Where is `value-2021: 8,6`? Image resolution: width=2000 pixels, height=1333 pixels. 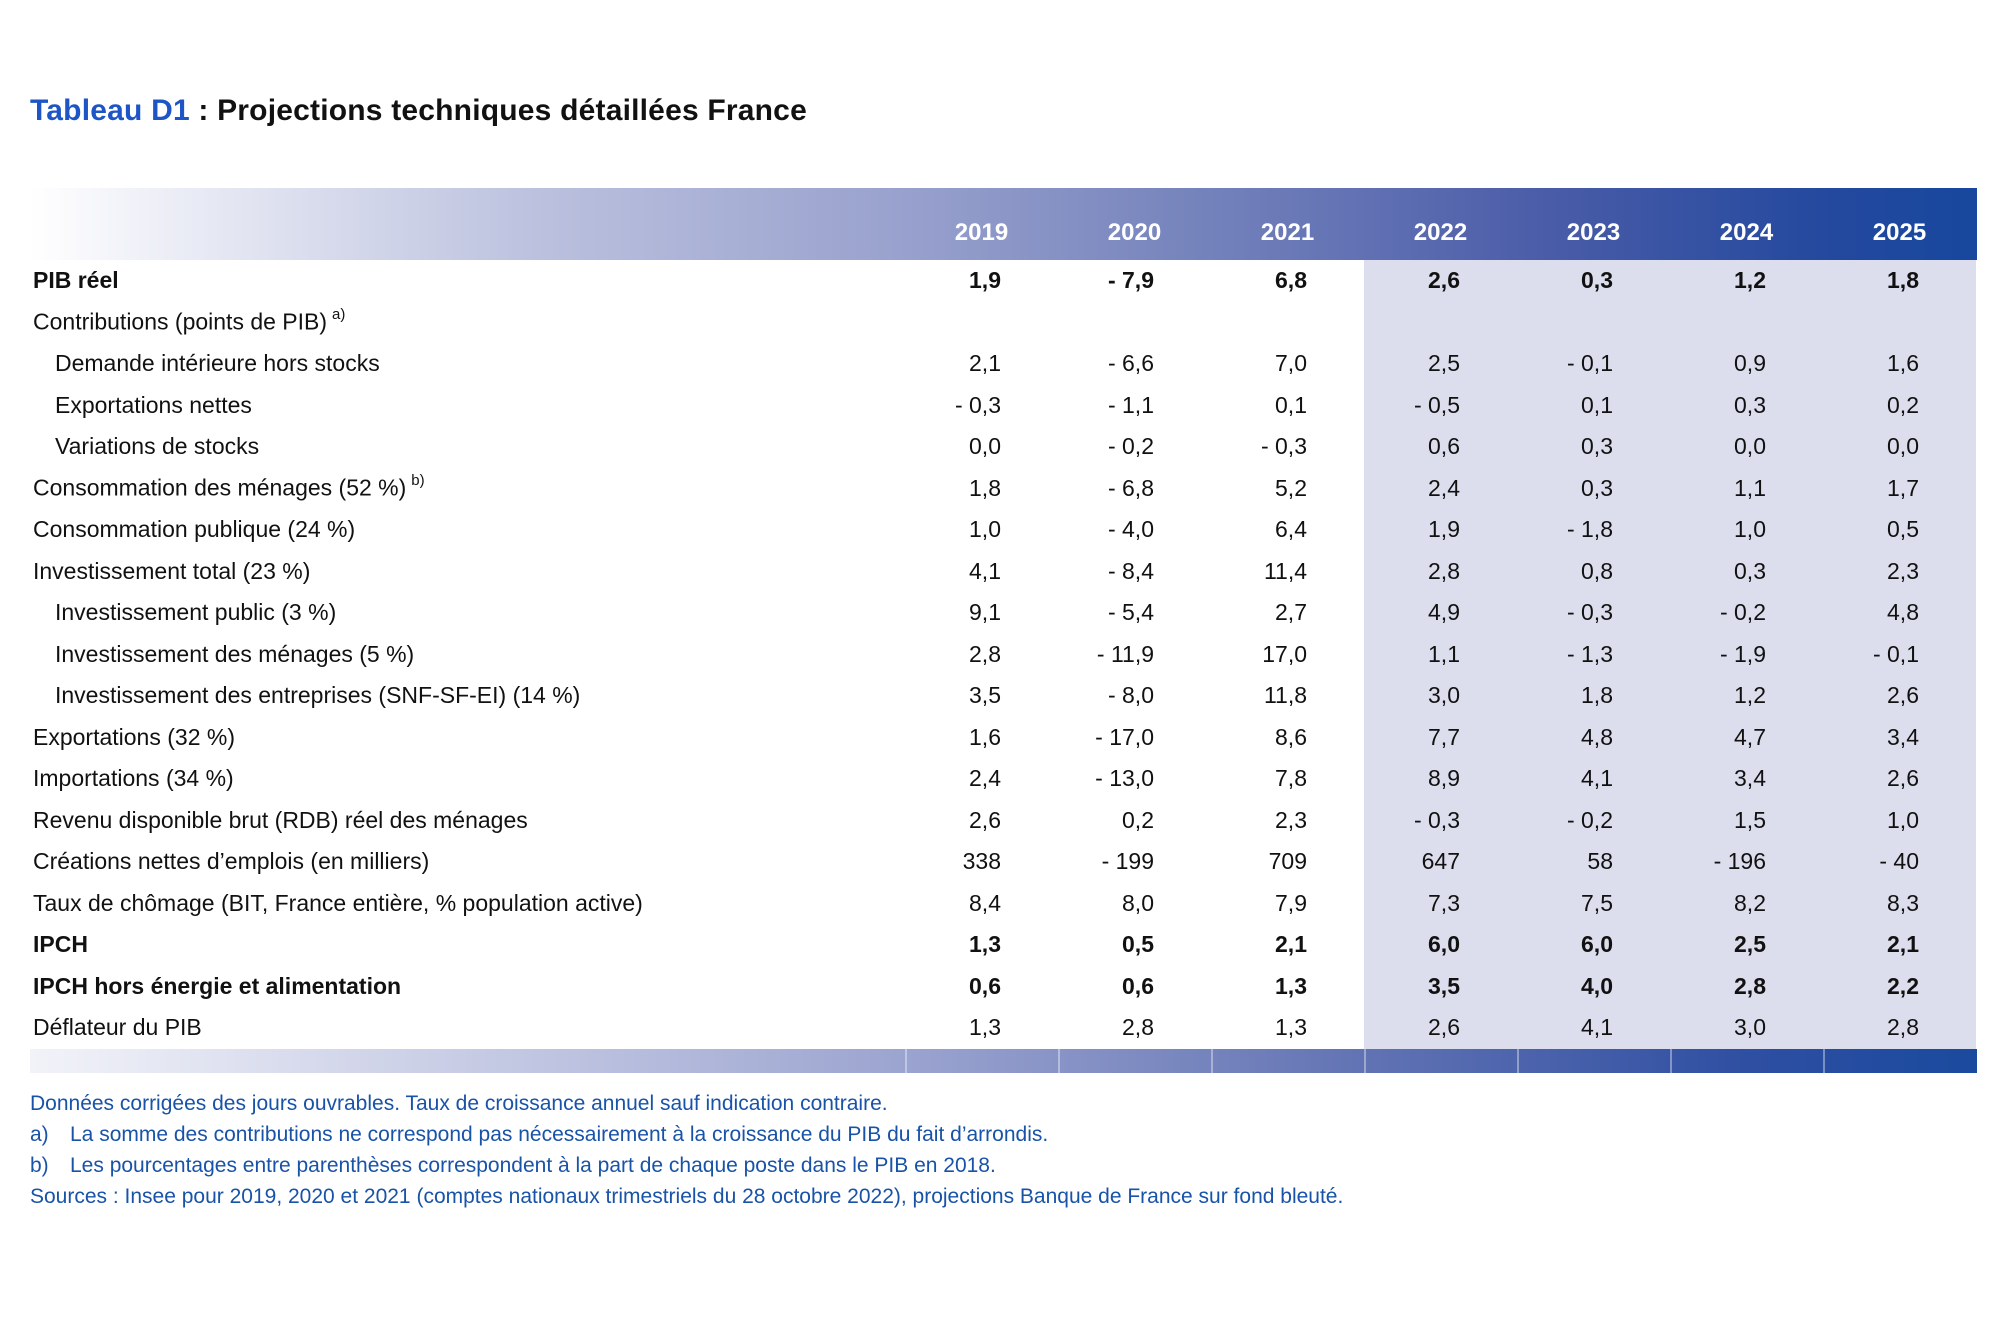 value-2021: 8,6 is located at coordinates (1291, 736).